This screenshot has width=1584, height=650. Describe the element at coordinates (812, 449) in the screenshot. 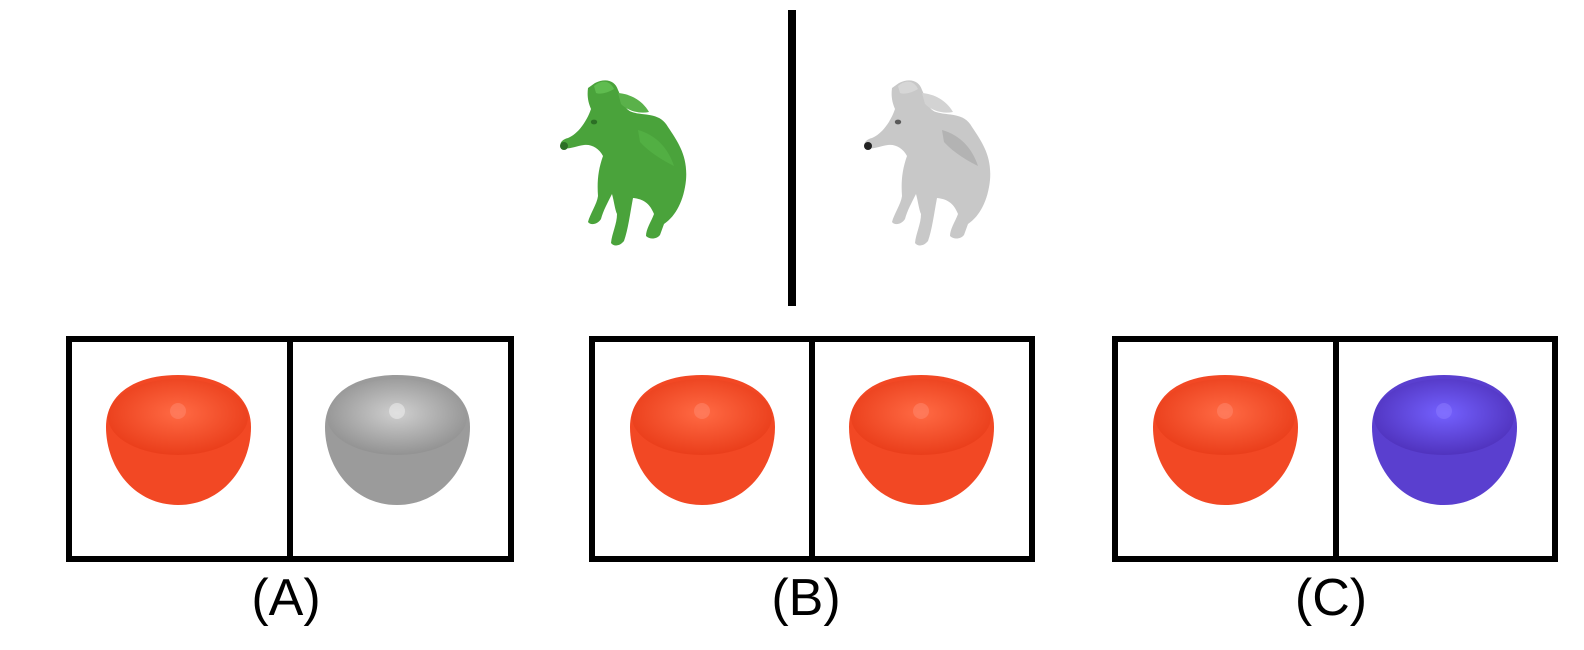

I see `option-panel-b` at that location.